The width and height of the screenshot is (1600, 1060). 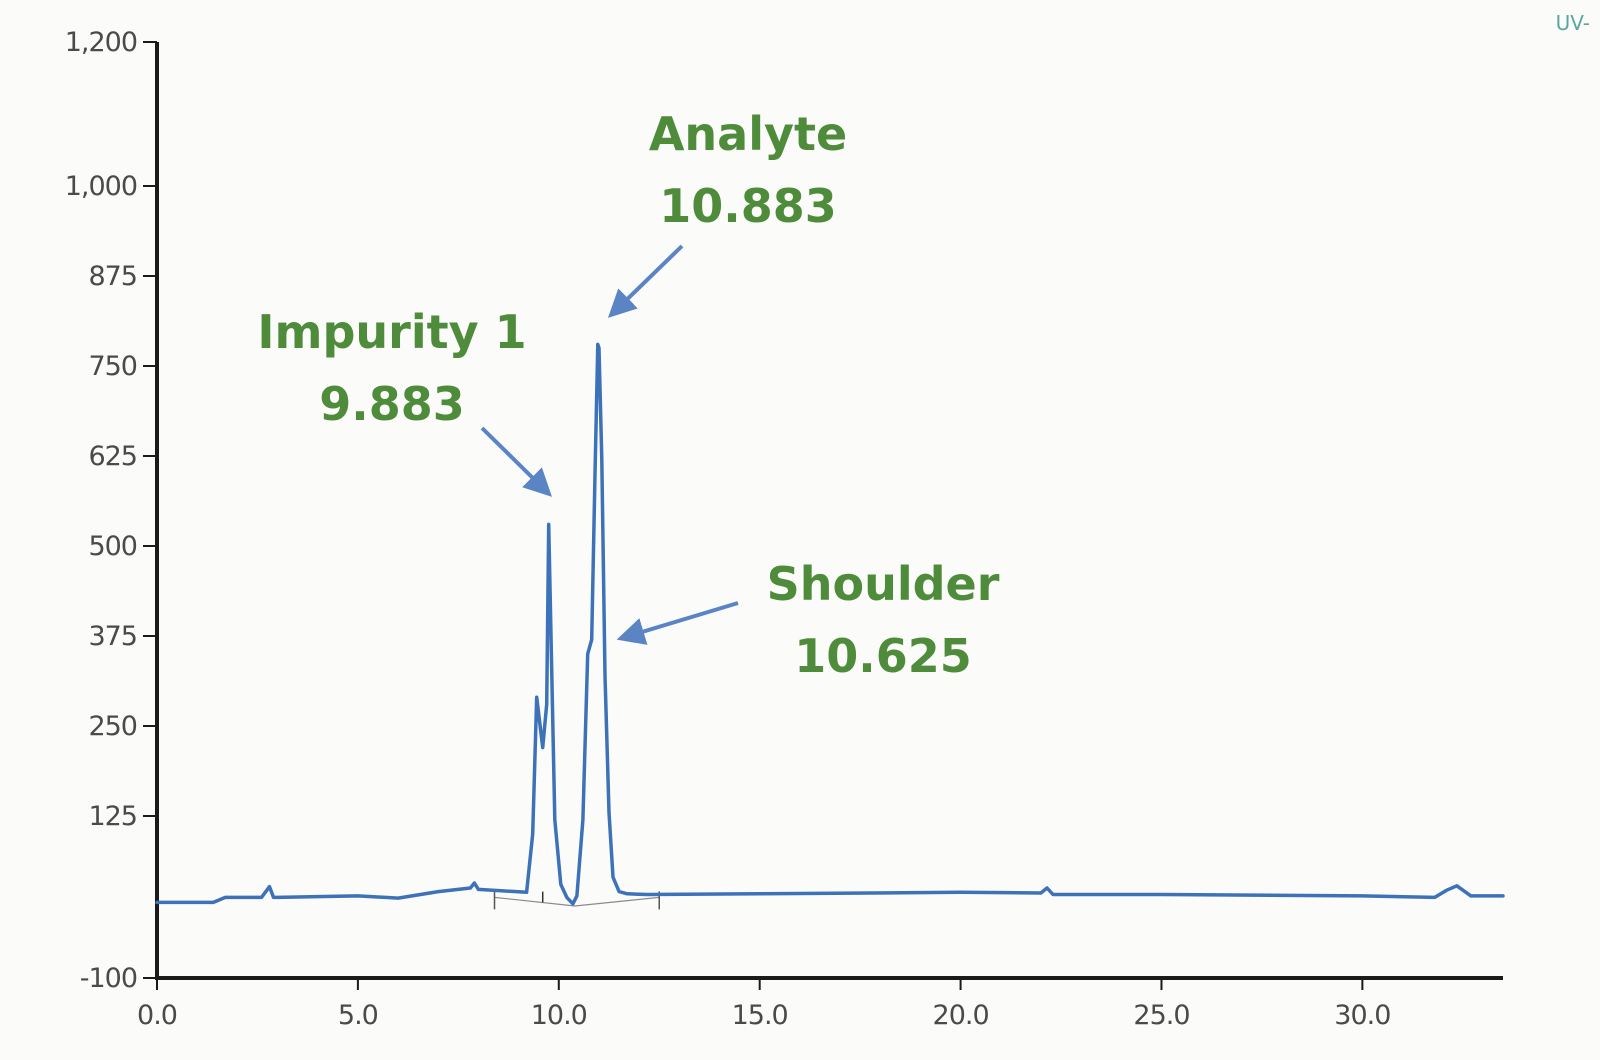 I want to click on y-tick-label: 125, so click(x=112, y=816).